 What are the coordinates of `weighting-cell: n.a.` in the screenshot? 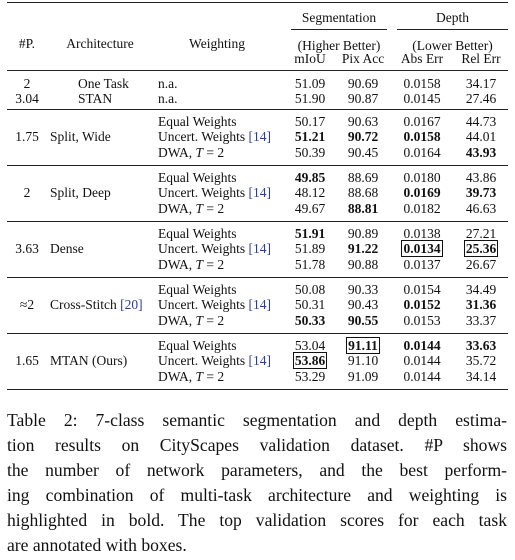 It's located at (223, 84).